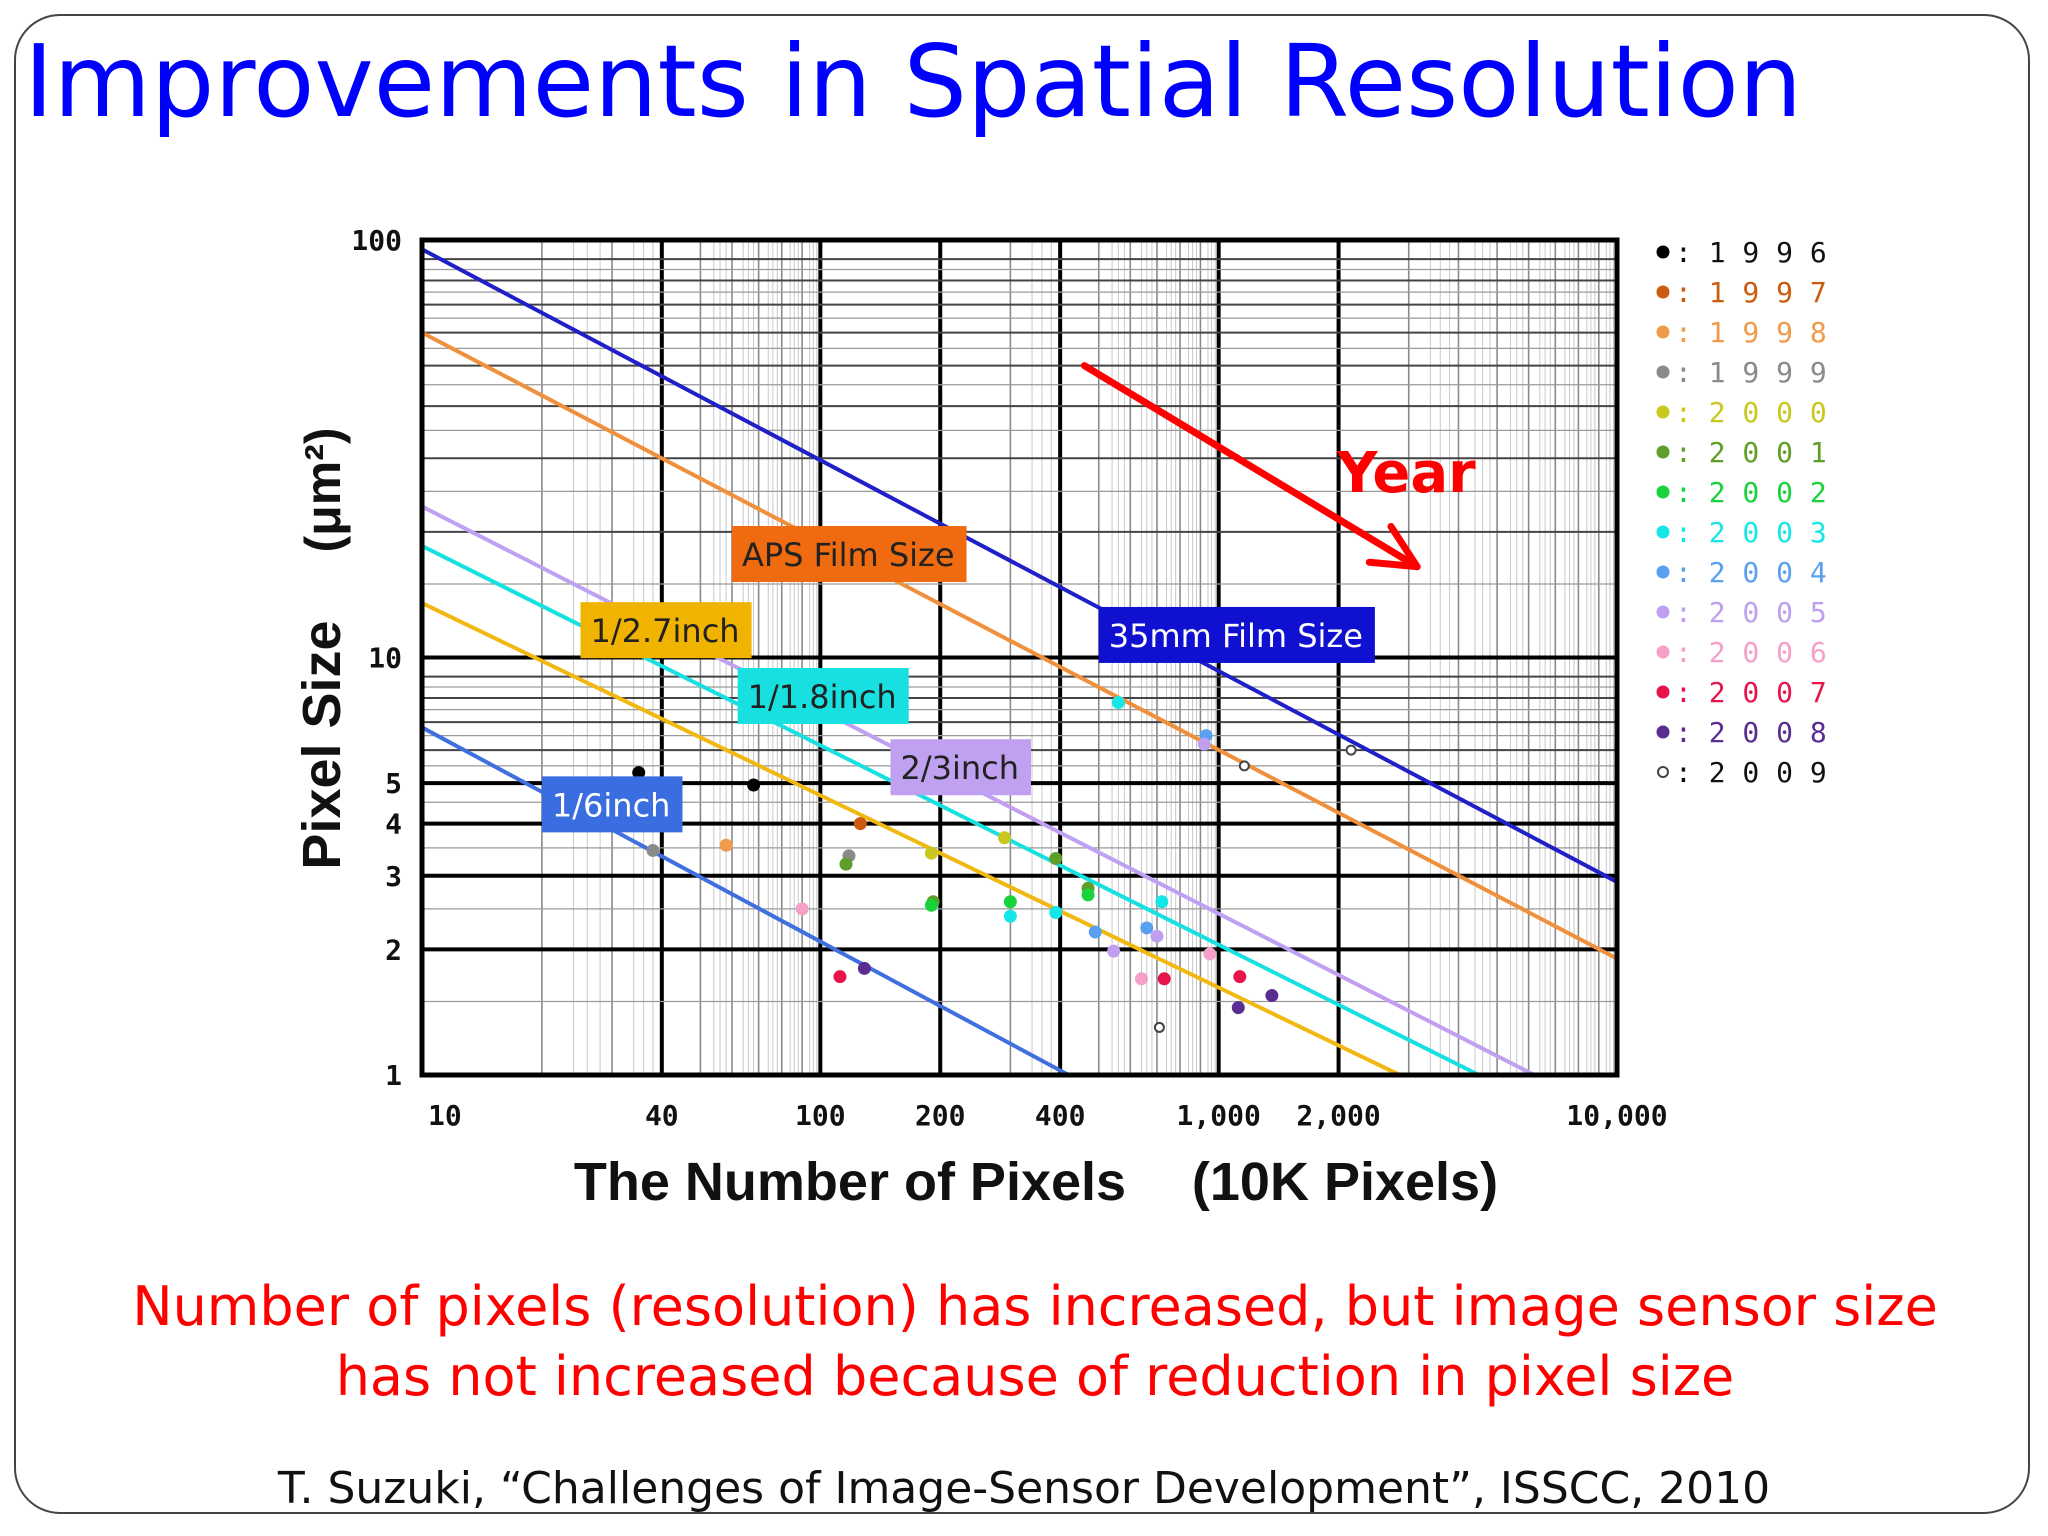 This screenshot has width=2048, height=1536. I want to click on legend-label: : 1 9 9 8, so click(1751, 332).